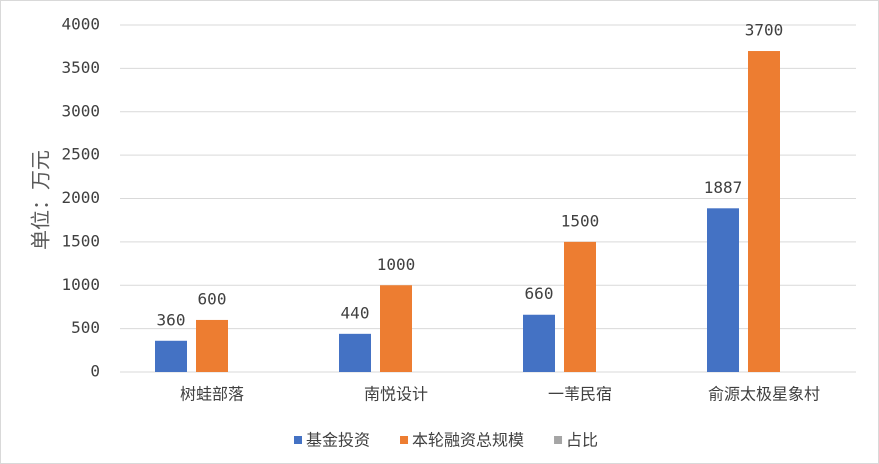  Describe the element at coordinates (580, 220) in the screenshot. I see `data-label: 1500` at that location.